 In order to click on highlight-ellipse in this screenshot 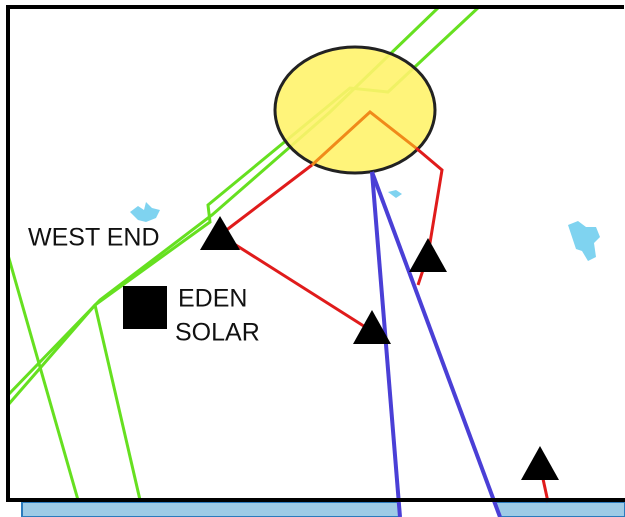, I will do `click(355, 110)`.